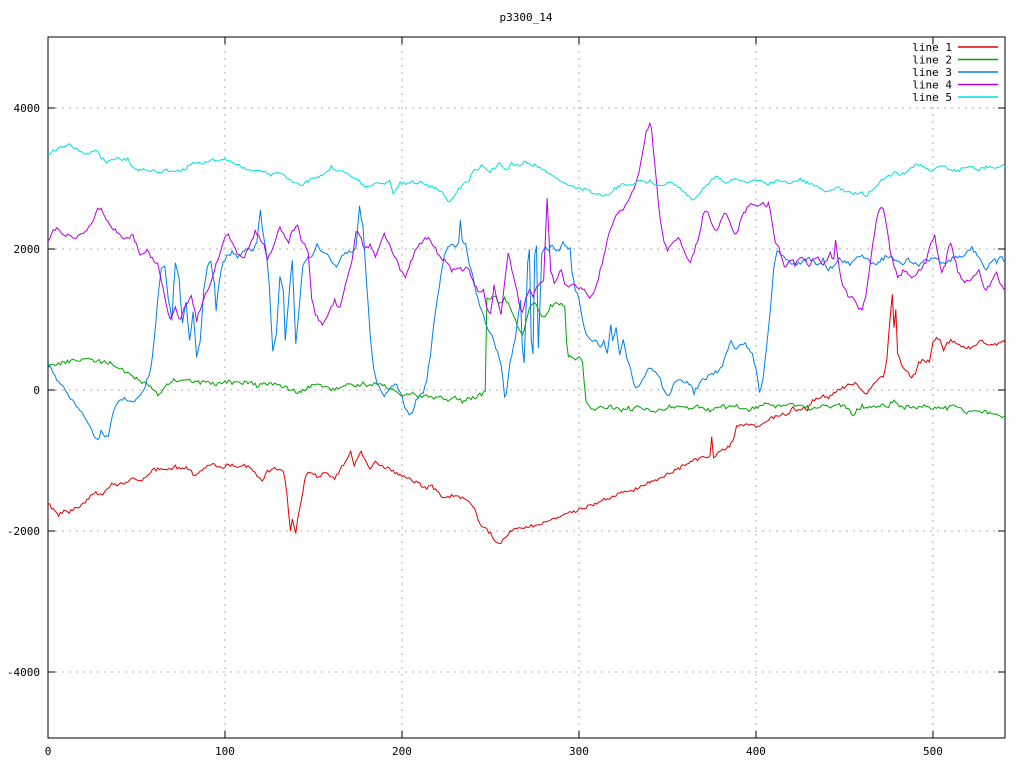  What do you see at coordinates (932, 47) in the screenshot?
I see `legend-label: line 1` at bounding box center [932, 47].